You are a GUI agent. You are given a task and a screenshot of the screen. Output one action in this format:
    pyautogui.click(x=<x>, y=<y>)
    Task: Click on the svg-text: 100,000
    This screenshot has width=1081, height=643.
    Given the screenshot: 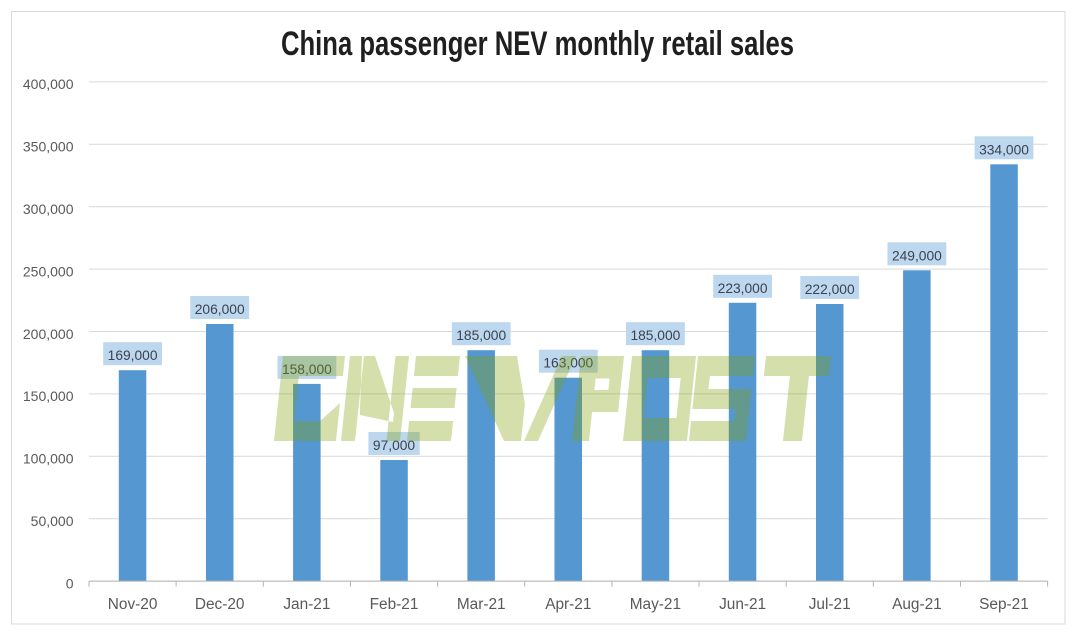 What is the action you would take?
    pyautogui.click(x=48, y=459)
    